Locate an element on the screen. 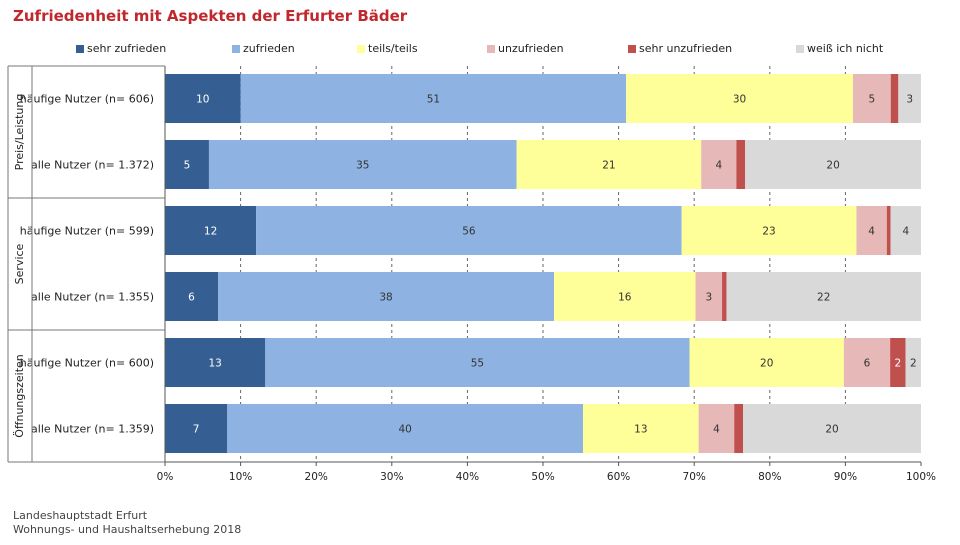 The image size is (960, 545). data-label: 21 is located at coordinates (608, 166).